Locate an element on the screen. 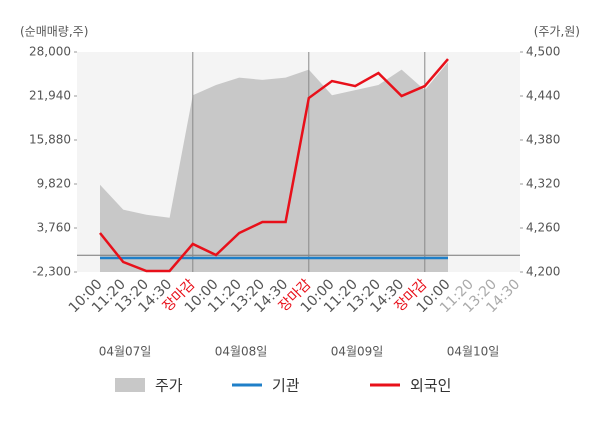 Image resolution: width=600 pixels, height=432 pixels. y2-tick-label: 4,200 is located at coordinates (543, 272).